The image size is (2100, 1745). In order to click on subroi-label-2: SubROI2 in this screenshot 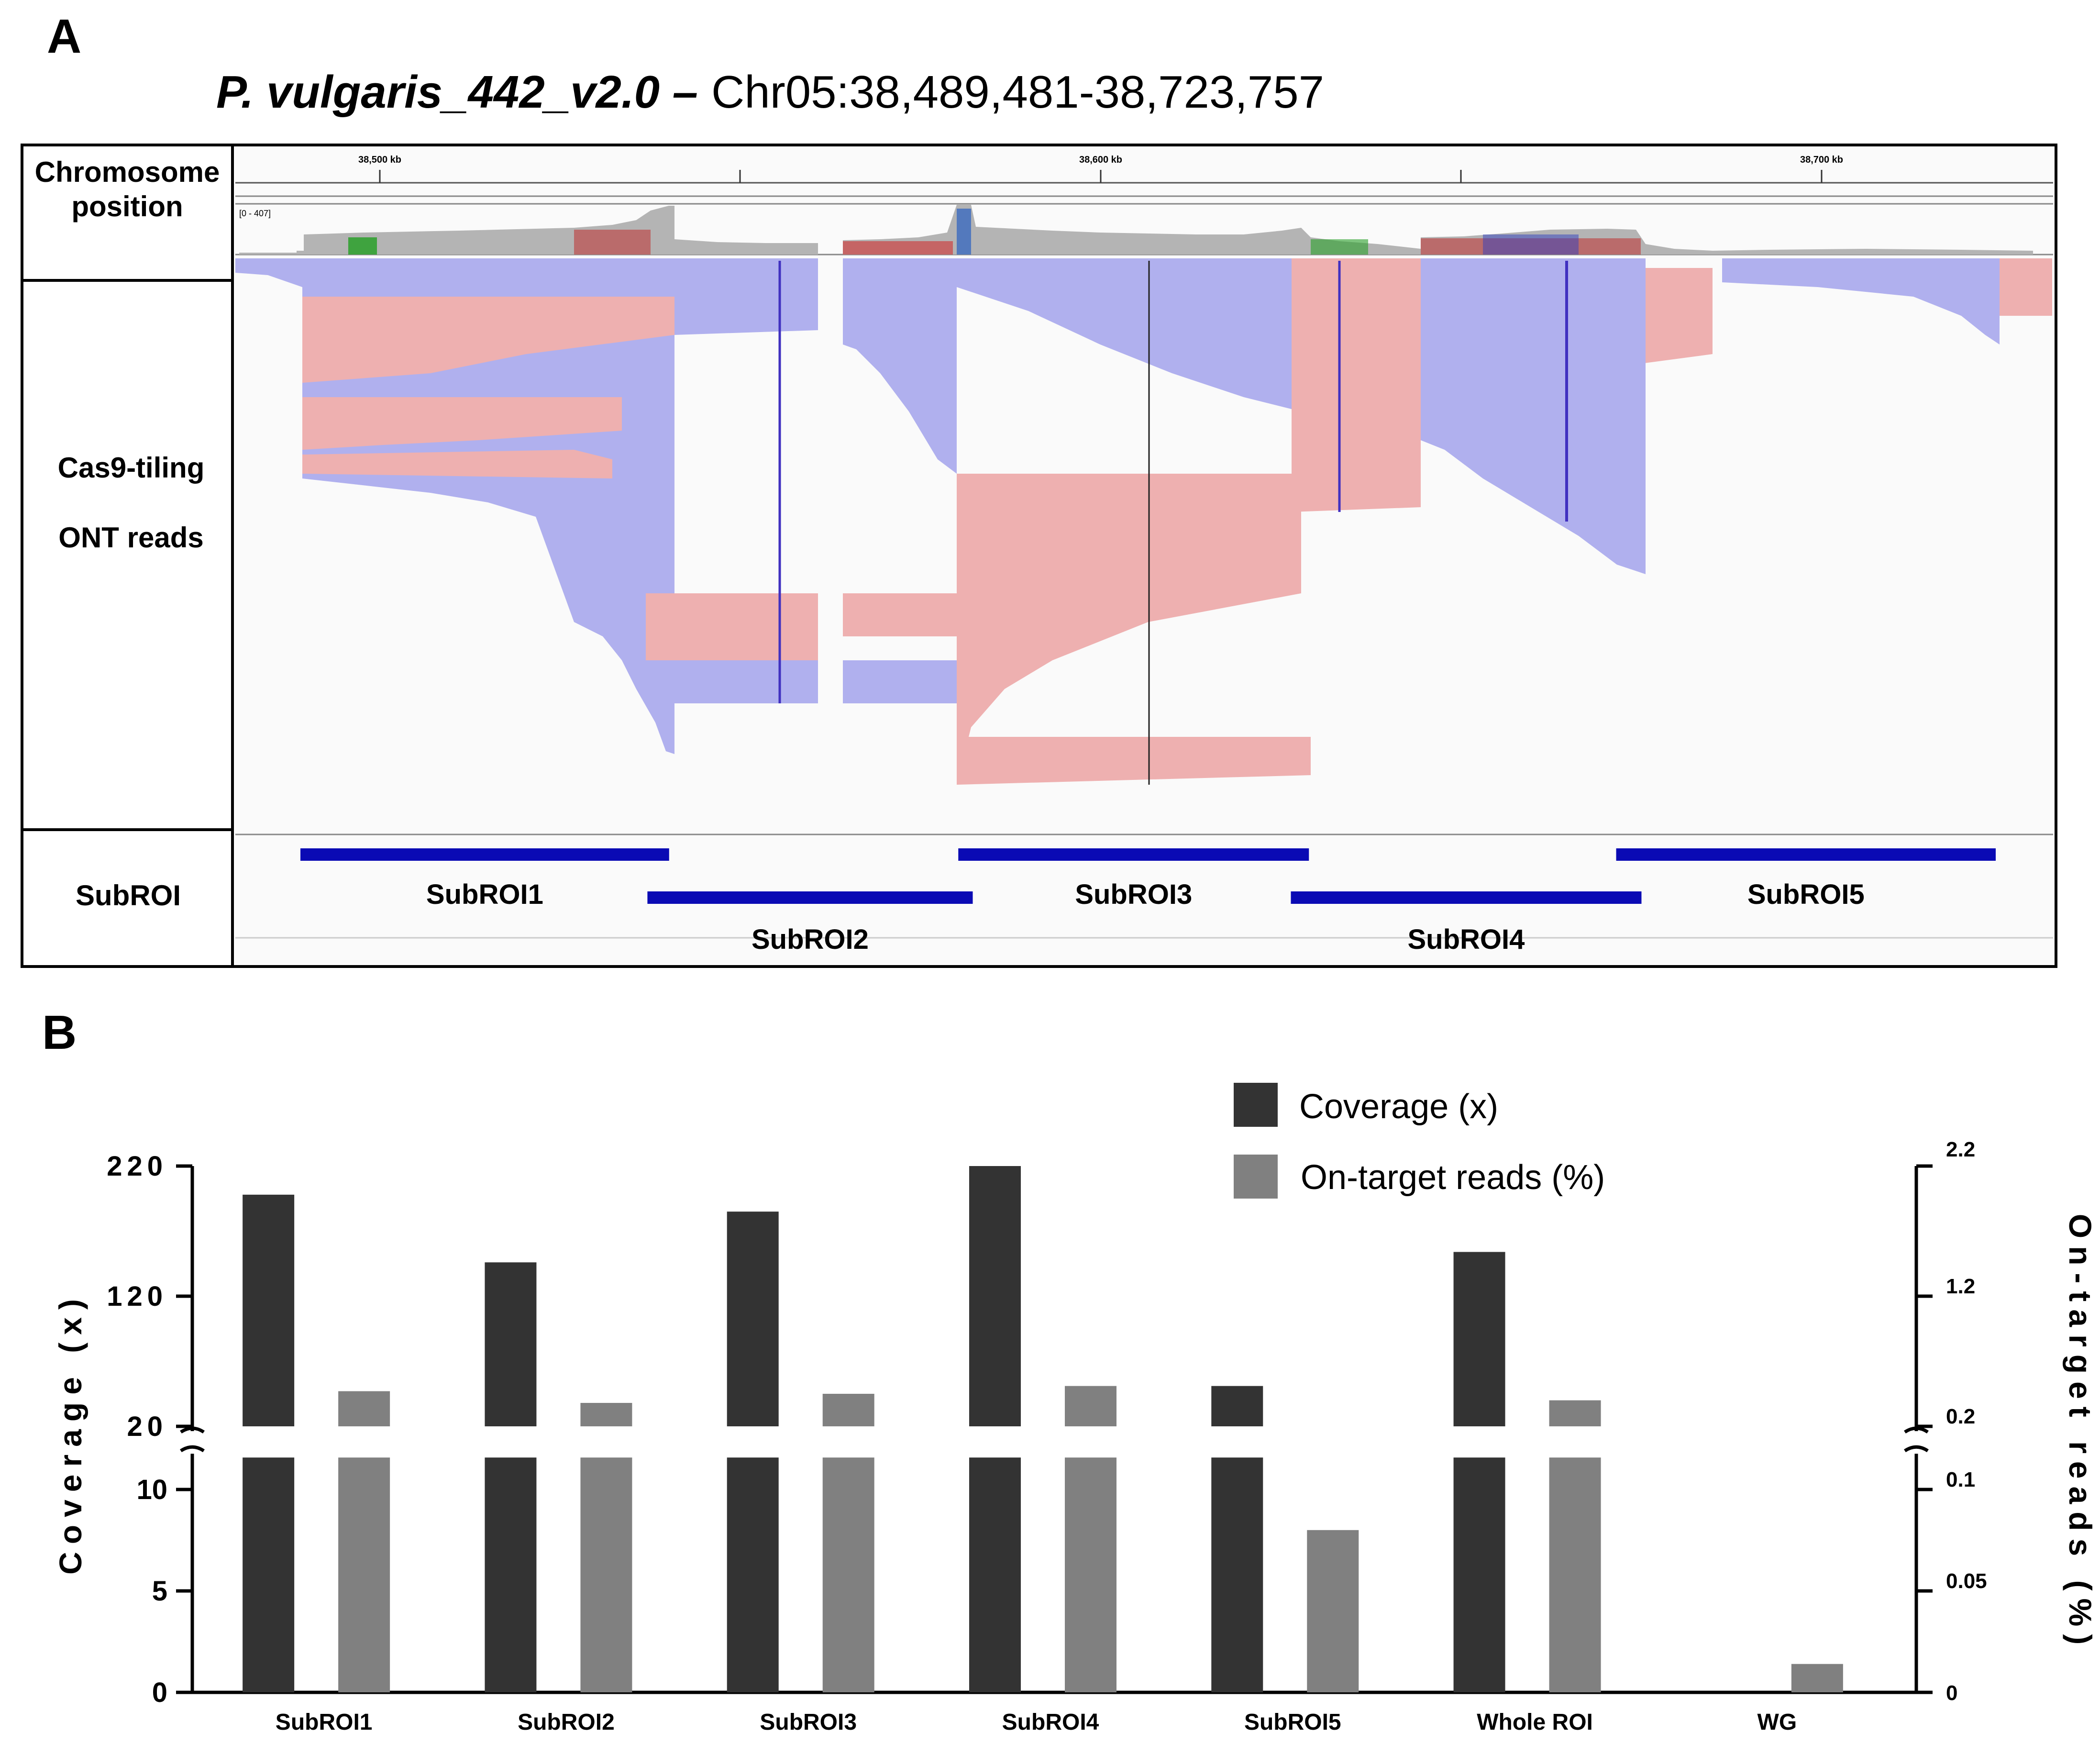, I will do `click(811, 940)`.